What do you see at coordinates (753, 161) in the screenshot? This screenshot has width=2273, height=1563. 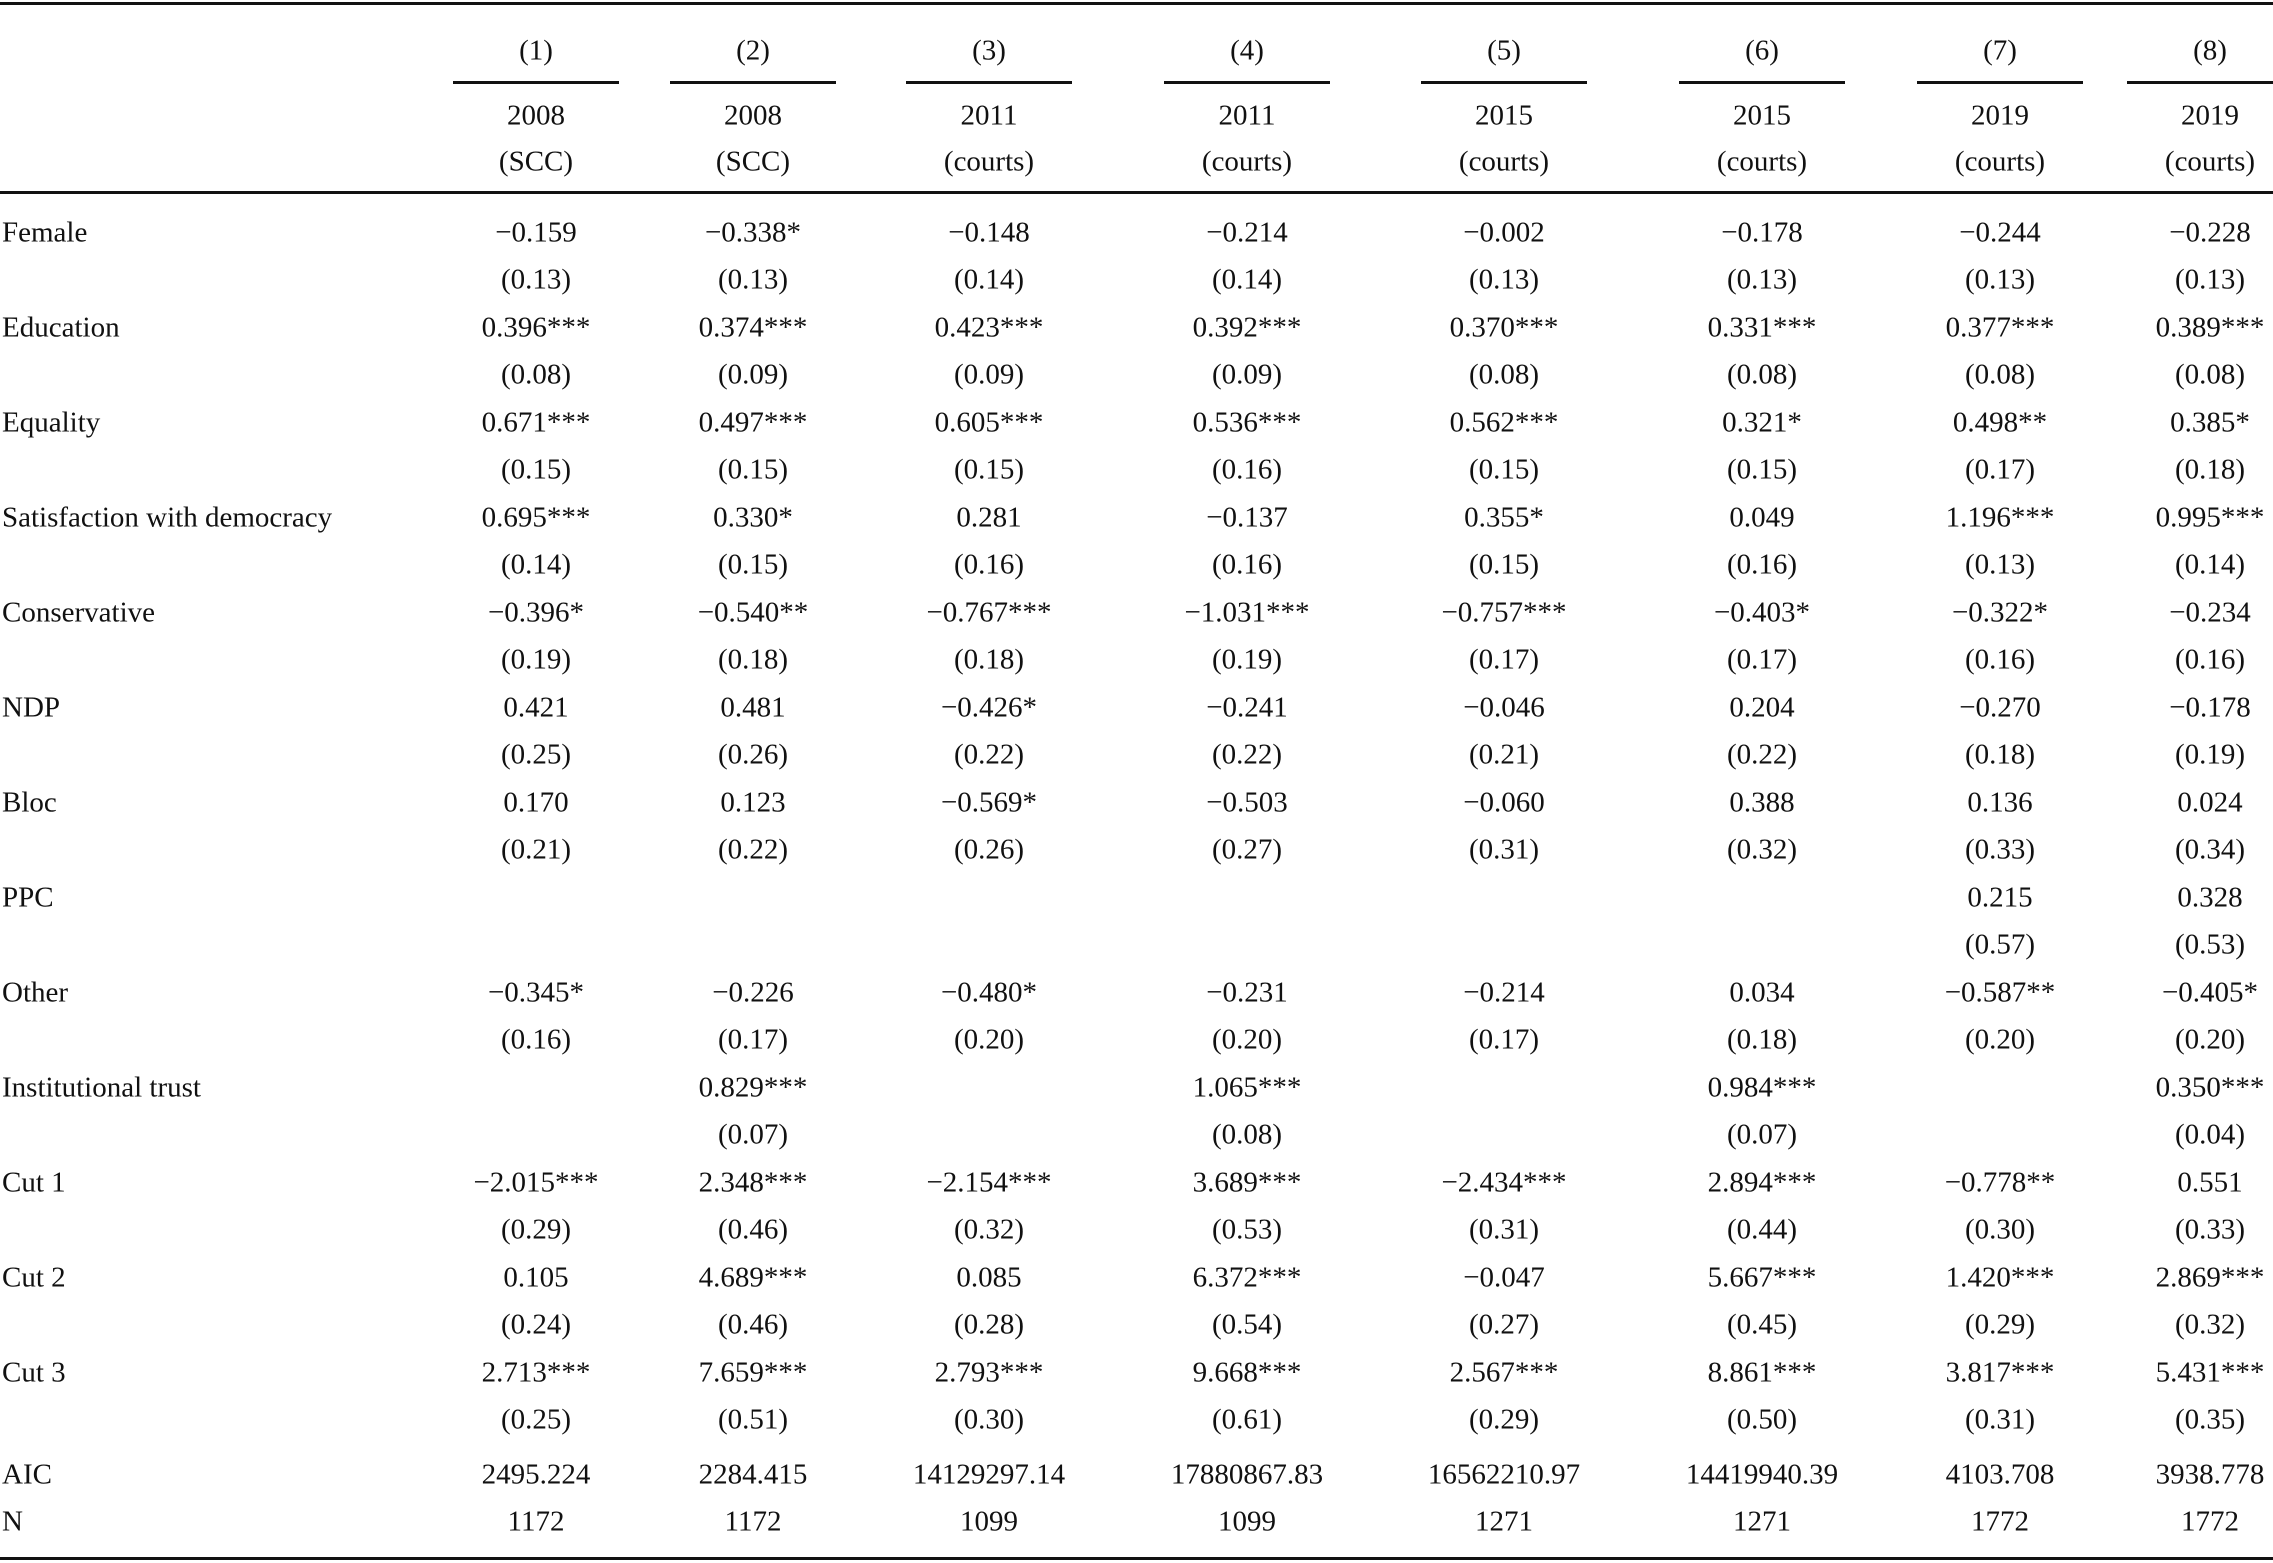 I see `column-sample: (SCC)` at bounding box center [753, 161].